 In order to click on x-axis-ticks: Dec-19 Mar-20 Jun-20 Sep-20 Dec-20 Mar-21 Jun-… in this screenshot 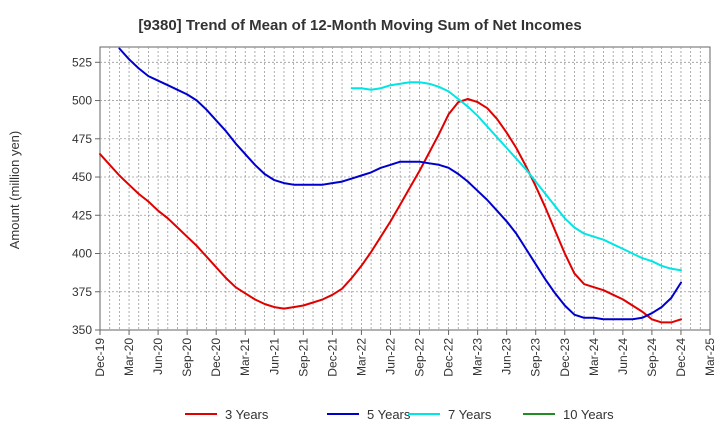, I will do `click(405, 353)`.